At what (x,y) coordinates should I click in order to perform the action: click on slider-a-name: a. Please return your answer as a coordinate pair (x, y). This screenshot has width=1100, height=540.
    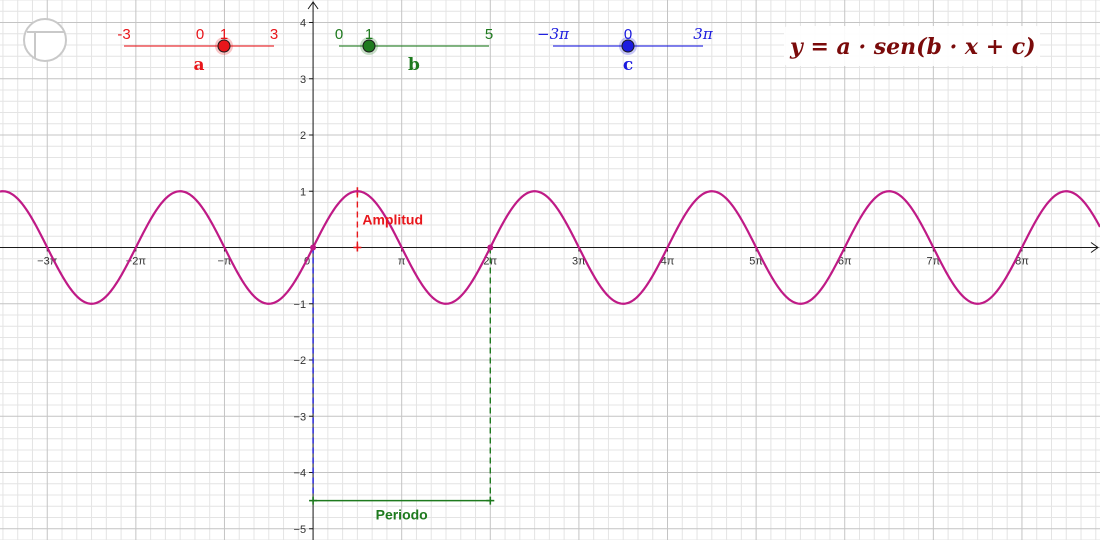
    Looking at the image, I should click on (198, 65).